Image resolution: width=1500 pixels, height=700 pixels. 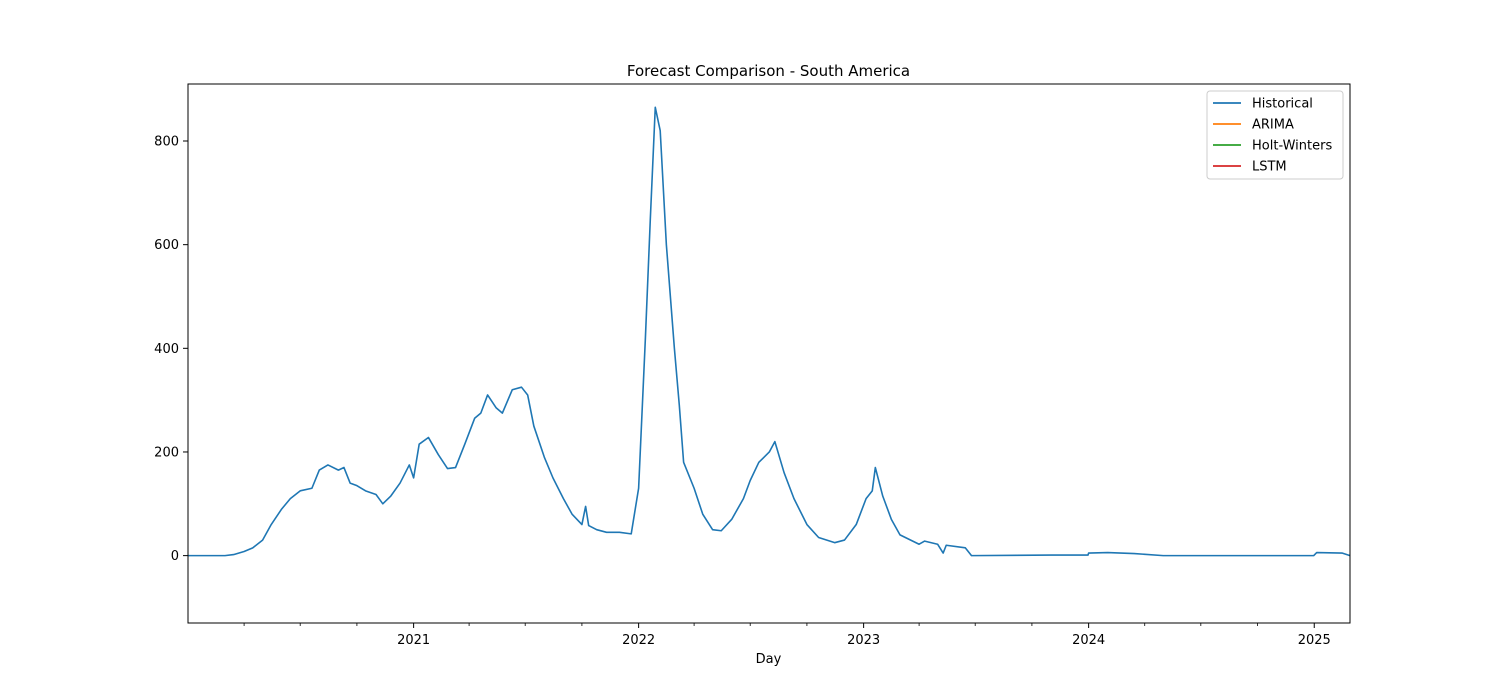 What do you see at coordinates (769, 659) in the screenshot?
I see `x-axis-label: Day` at bounding box center [769, 659].